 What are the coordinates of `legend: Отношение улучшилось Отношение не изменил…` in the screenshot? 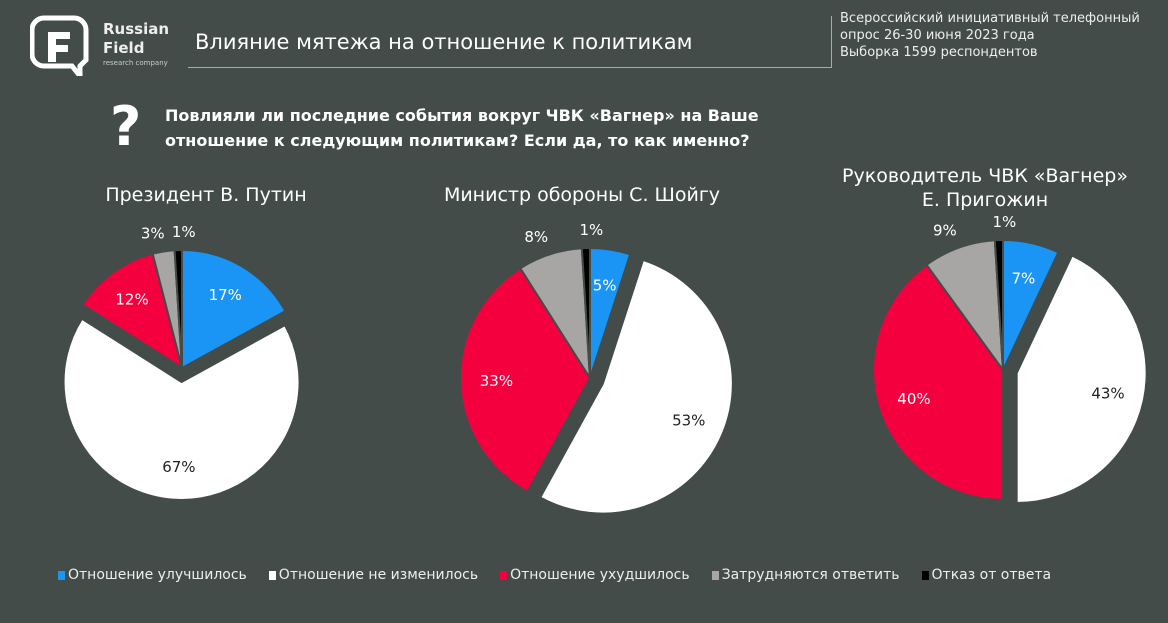 It's located at (554, 575).